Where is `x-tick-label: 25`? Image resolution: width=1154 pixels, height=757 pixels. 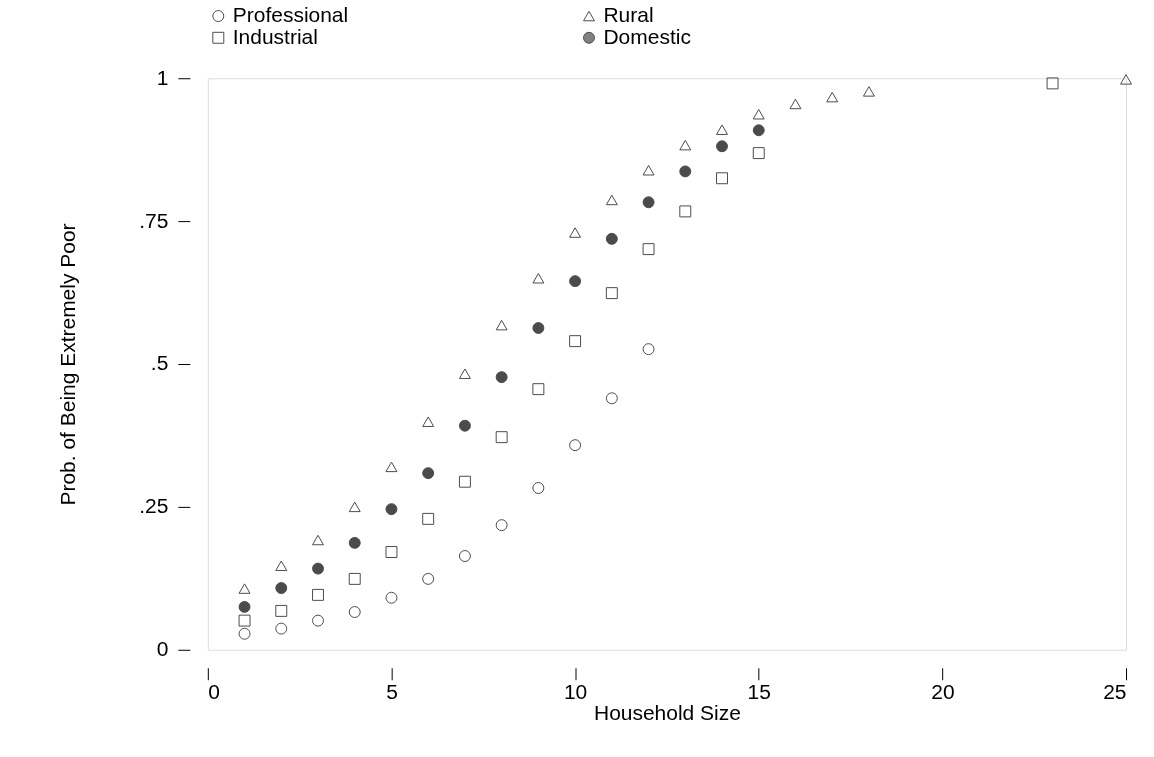 x-tick-label: 25 is located at coordinates (1115, 692).